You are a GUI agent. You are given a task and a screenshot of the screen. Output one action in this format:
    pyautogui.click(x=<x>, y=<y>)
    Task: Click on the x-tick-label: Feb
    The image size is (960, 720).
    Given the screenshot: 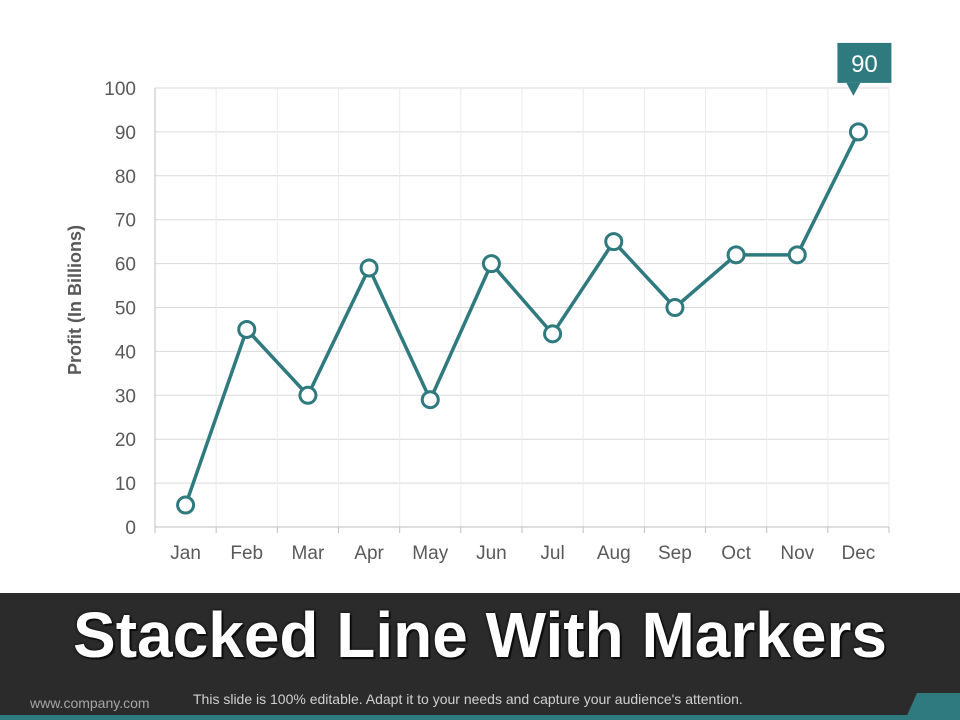 What is the action you would take?
    pyautogui.click(x=246, y=553)
    